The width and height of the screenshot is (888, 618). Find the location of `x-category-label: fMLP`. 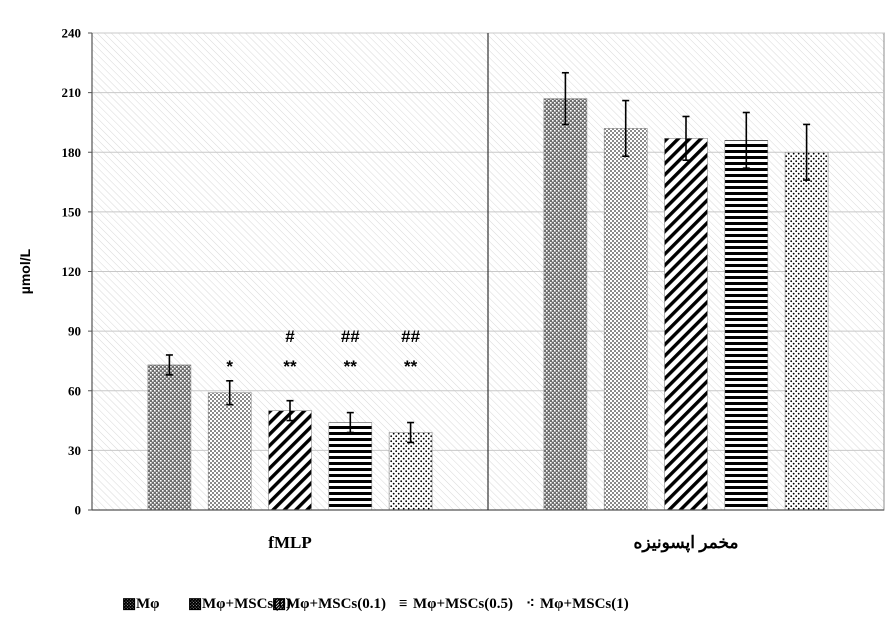

x-category-label: fMLP is located at coordinates (289, 542).